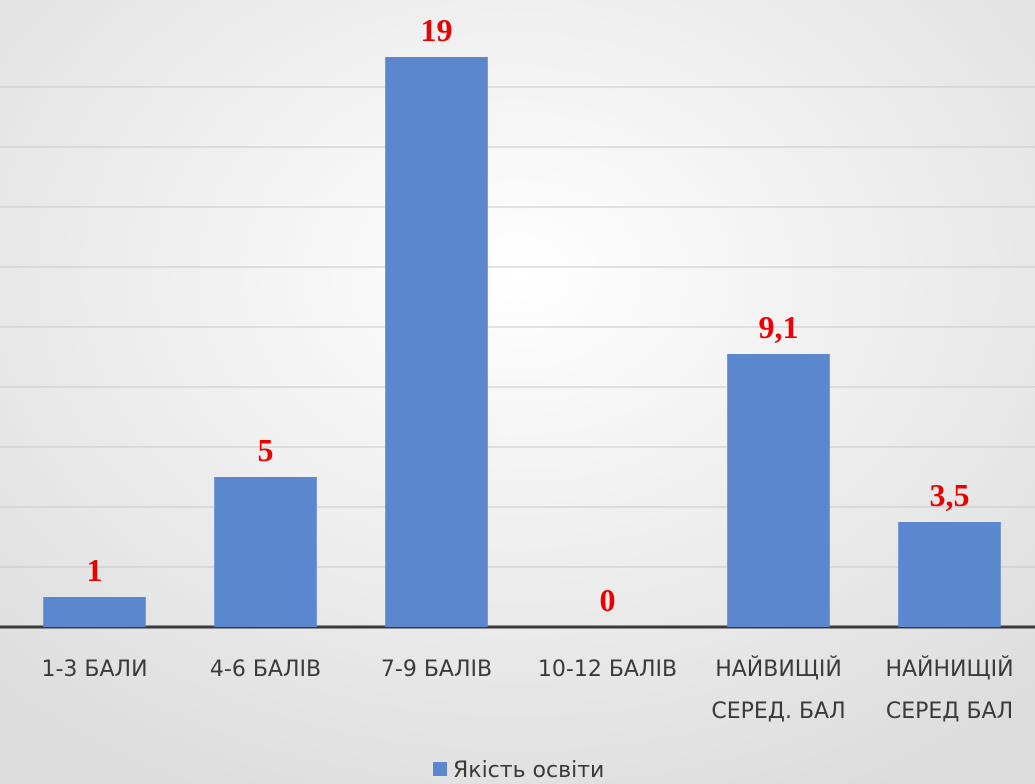  What do you see at coordinates (608, 600) in the screenshot?
I see `data-label: 0` at bounding box center [608, 600].